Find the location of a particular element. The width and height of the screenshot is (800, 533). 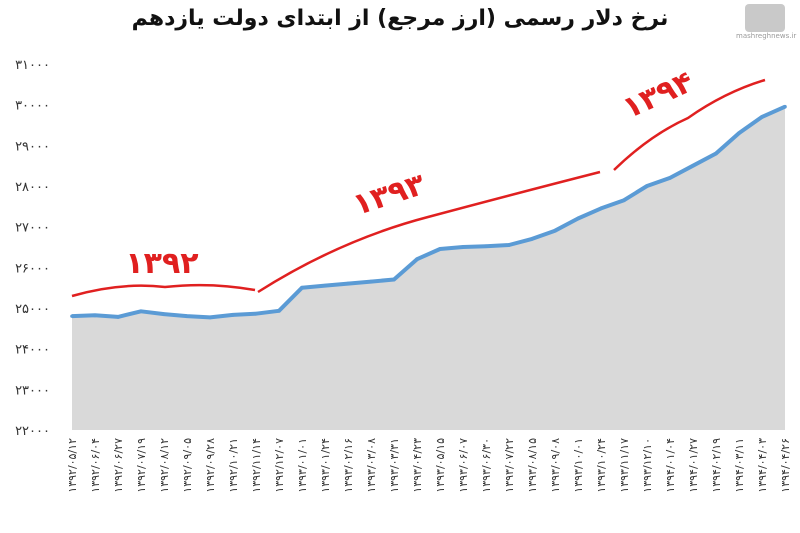

x-tick-label: ۱۳۹۴/۰۴/۲۶ is located at coordinates (785, 465).